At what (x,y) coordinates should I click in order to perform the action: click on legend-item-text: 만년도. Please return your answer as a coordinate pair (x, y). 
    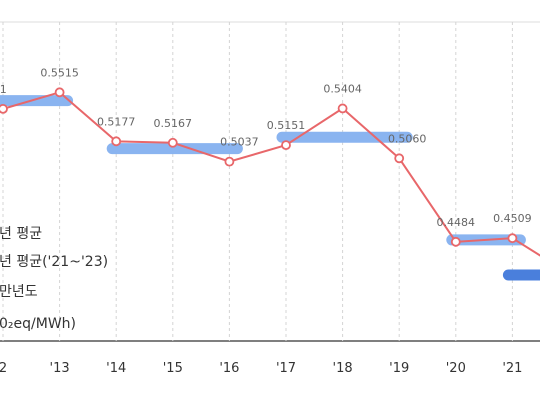
    Looking at the image, I should click on (19, 292).